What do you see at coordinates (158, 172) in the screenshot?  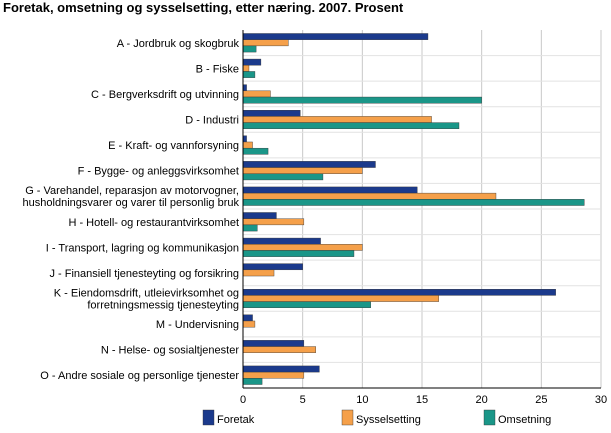 I see `category-label: F - Bygge- og anleggsvirksomhet` at bounding box center [158, 172].